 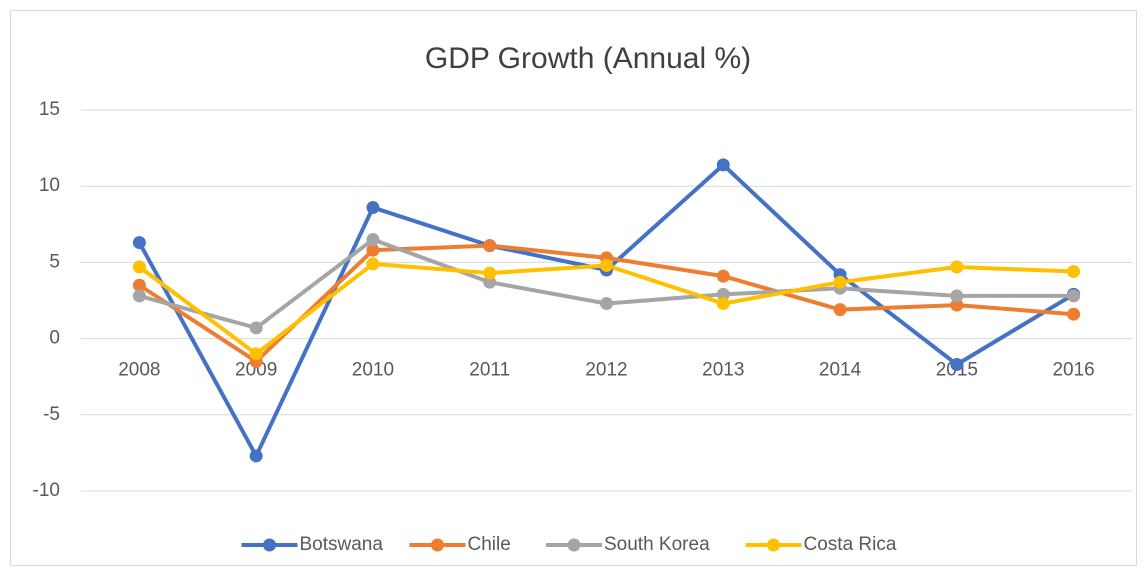 I want to click on x-tick-label: 2014, so click(x=840, y=370).